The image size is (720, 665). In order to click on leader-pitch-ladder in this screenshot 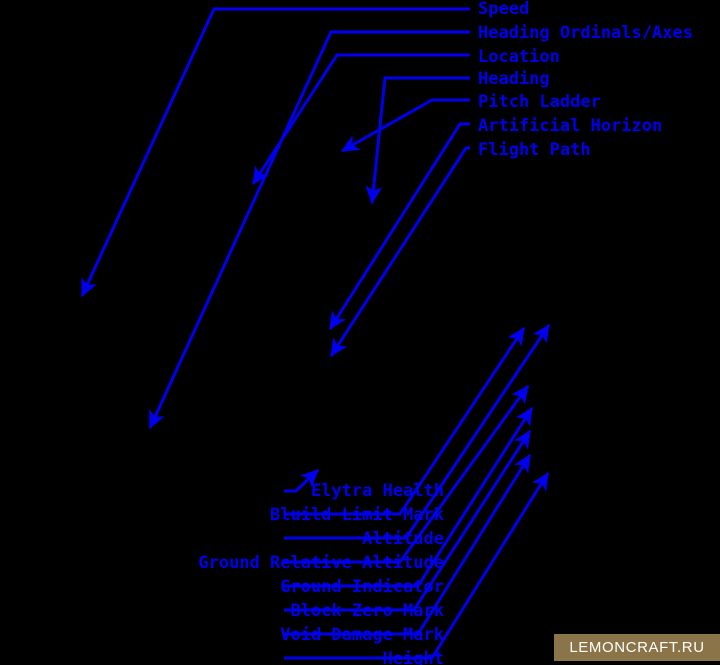, I will do `click(405, 125)`.